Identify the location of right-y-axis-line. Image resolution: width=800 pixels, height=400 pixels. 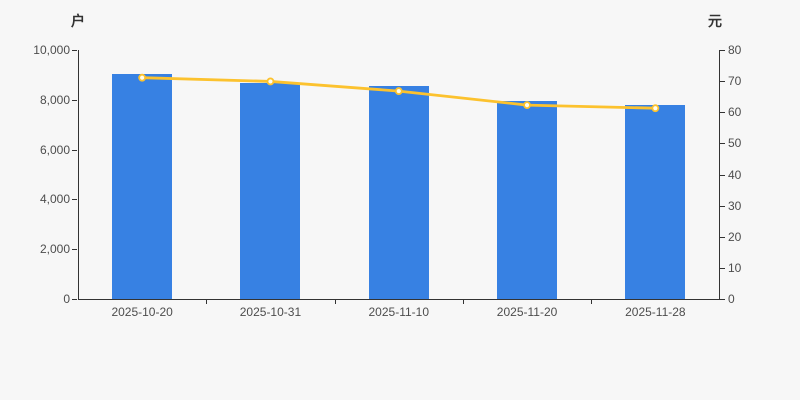
(719, 174).